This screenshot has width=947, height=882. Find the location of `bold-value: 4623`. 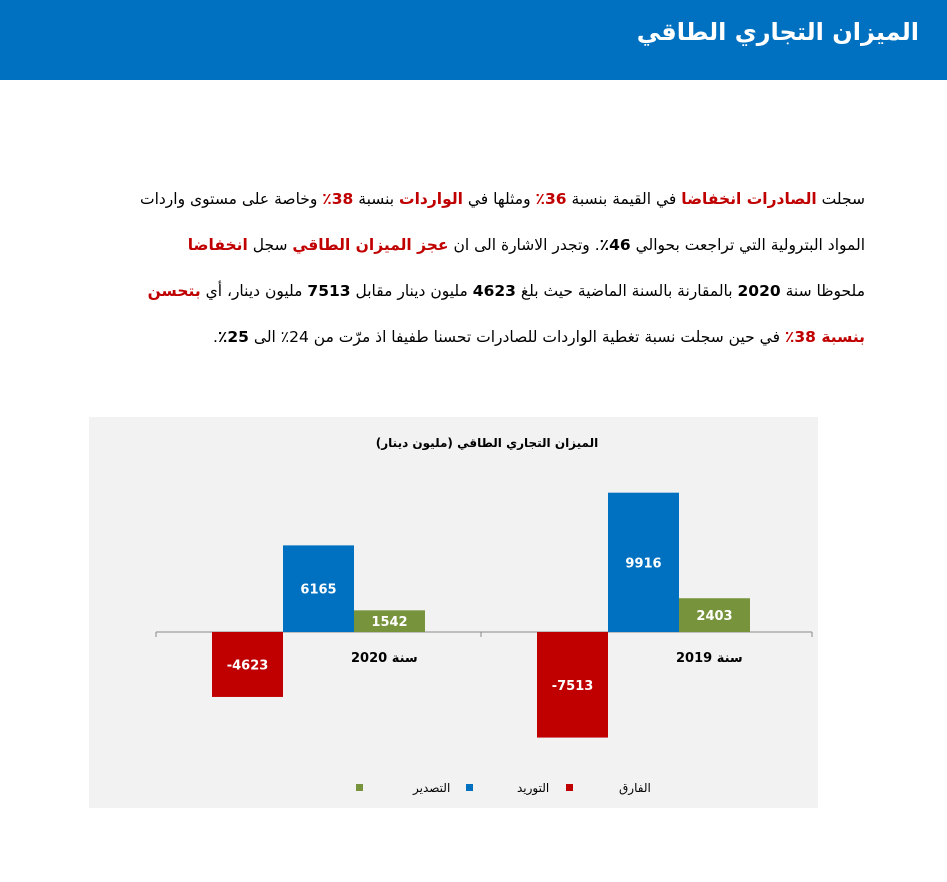

bold-value: 4623 is located at coordinates (494, 291).